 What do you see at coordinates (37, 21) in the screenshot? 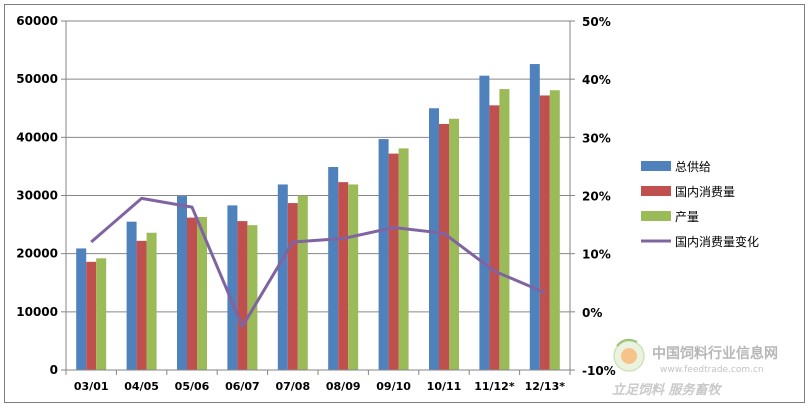
I see `left-axis-tick-label: 60000` at bounding box center [37, 21].